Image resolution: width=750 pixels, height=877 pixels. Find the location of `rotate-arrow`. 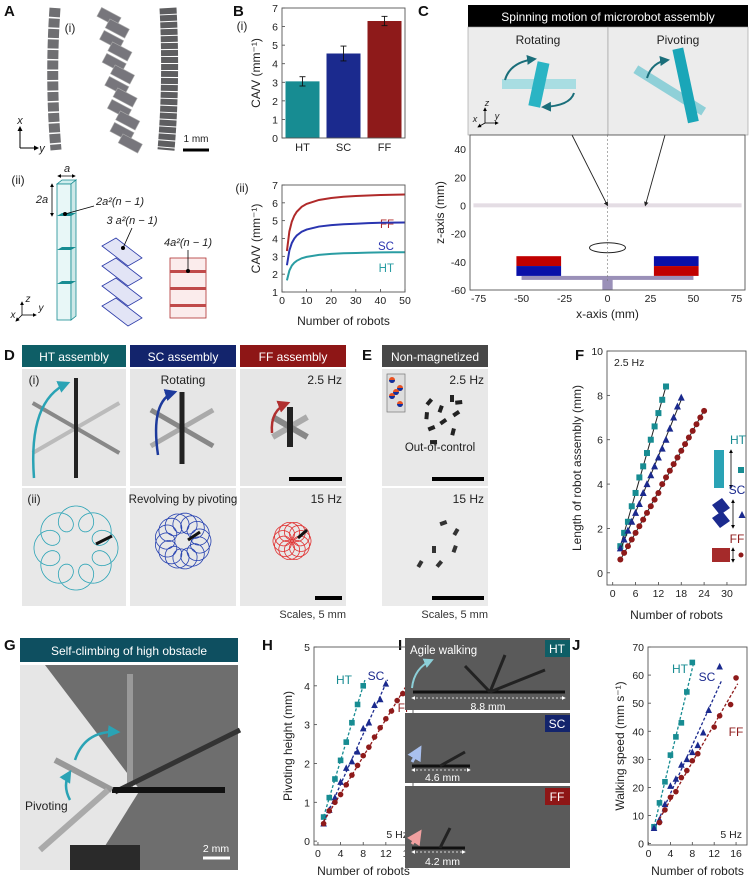

rotate-arrow is located at coordinates (166, 422).